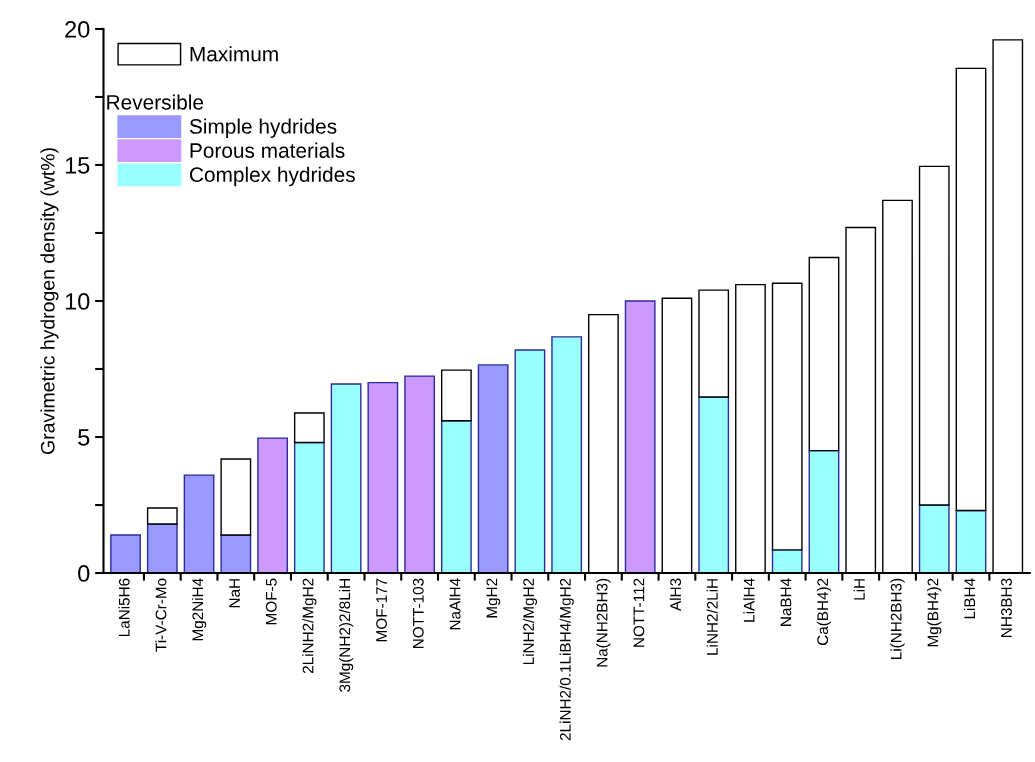 The height and width of the screenshot is (762, 1035). I want to click on x-tick-label: LiNH2/MgH2, so click(530, 621).